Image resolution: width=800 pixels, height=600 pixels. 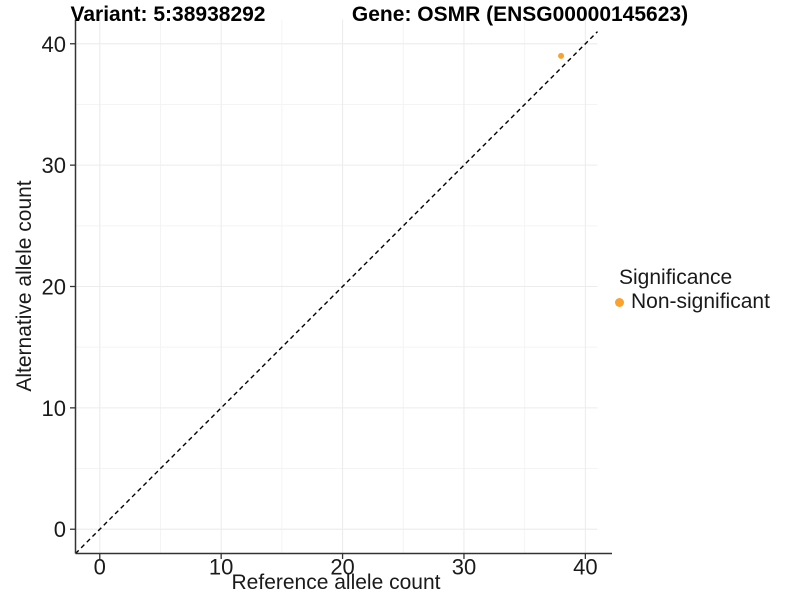 What do you see at coordinates (221, 567) in the screenshot?
I see `x-tick-label: 10` at bounding box center [221, 567].